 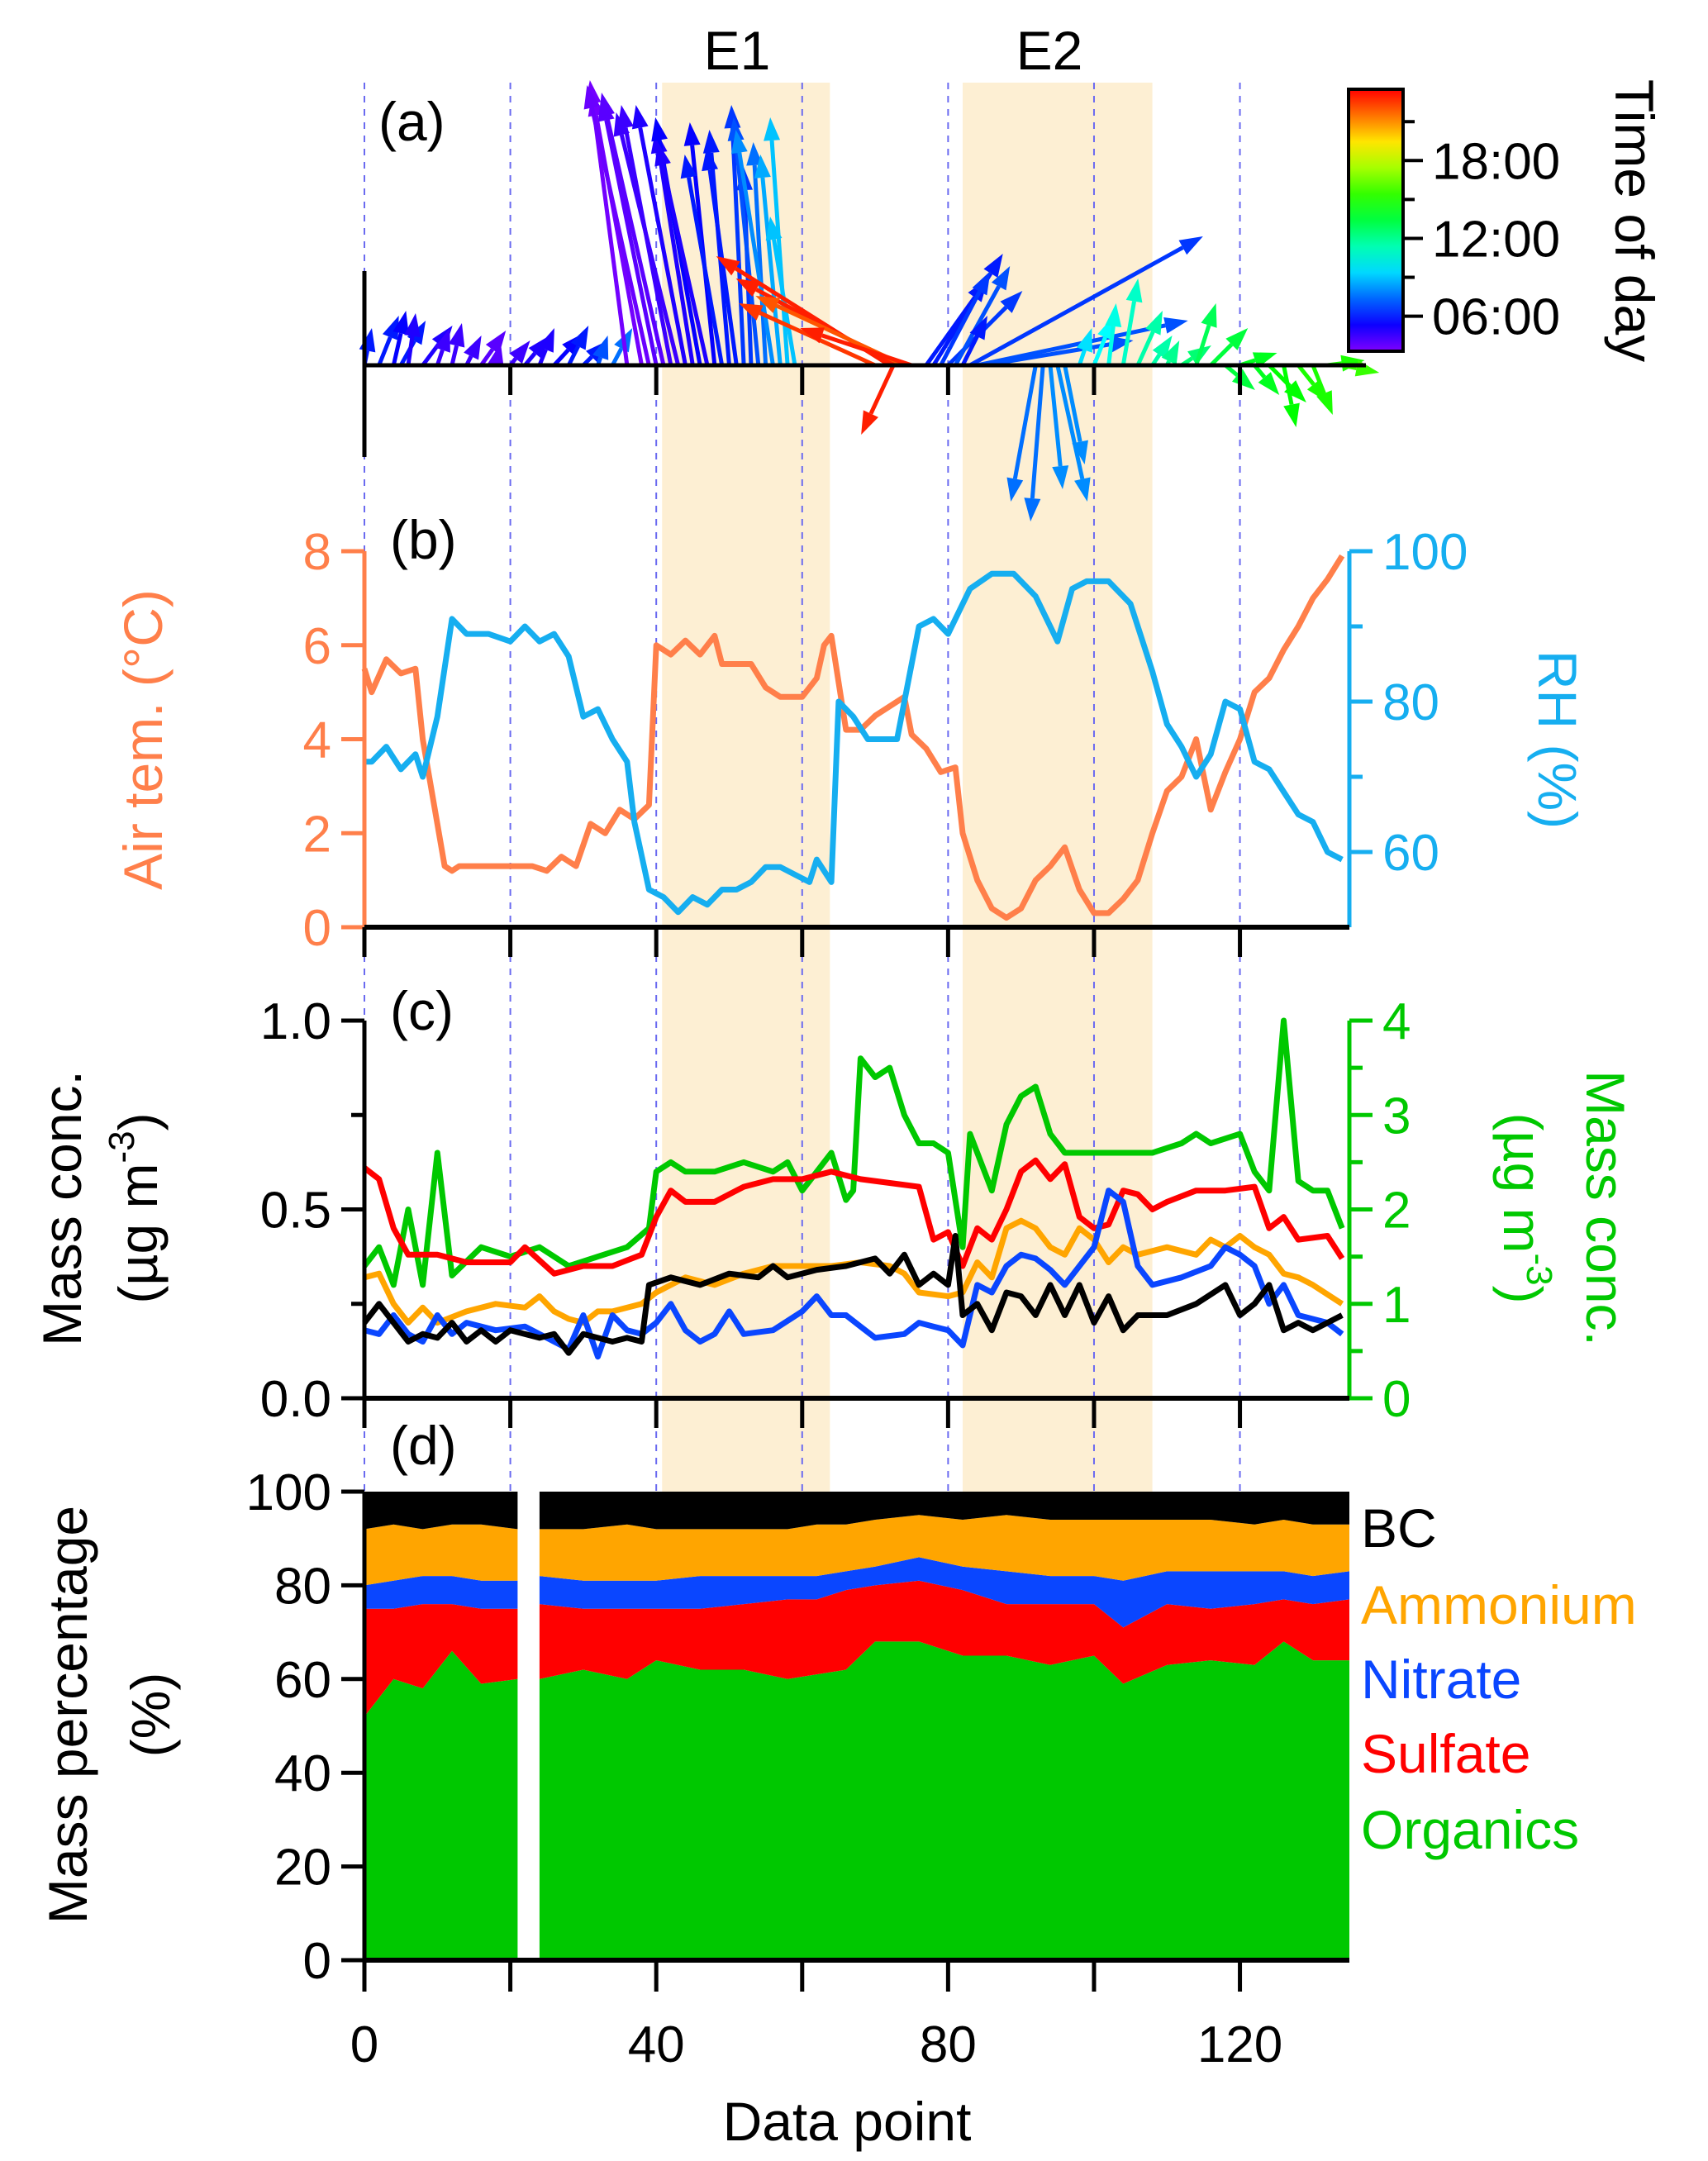 What do you see at coordinates (1605, 1208) in the screenshot?
I see `ylabel-mass-conc-right: Mass conc.` at bounding box center [1605, 1208].